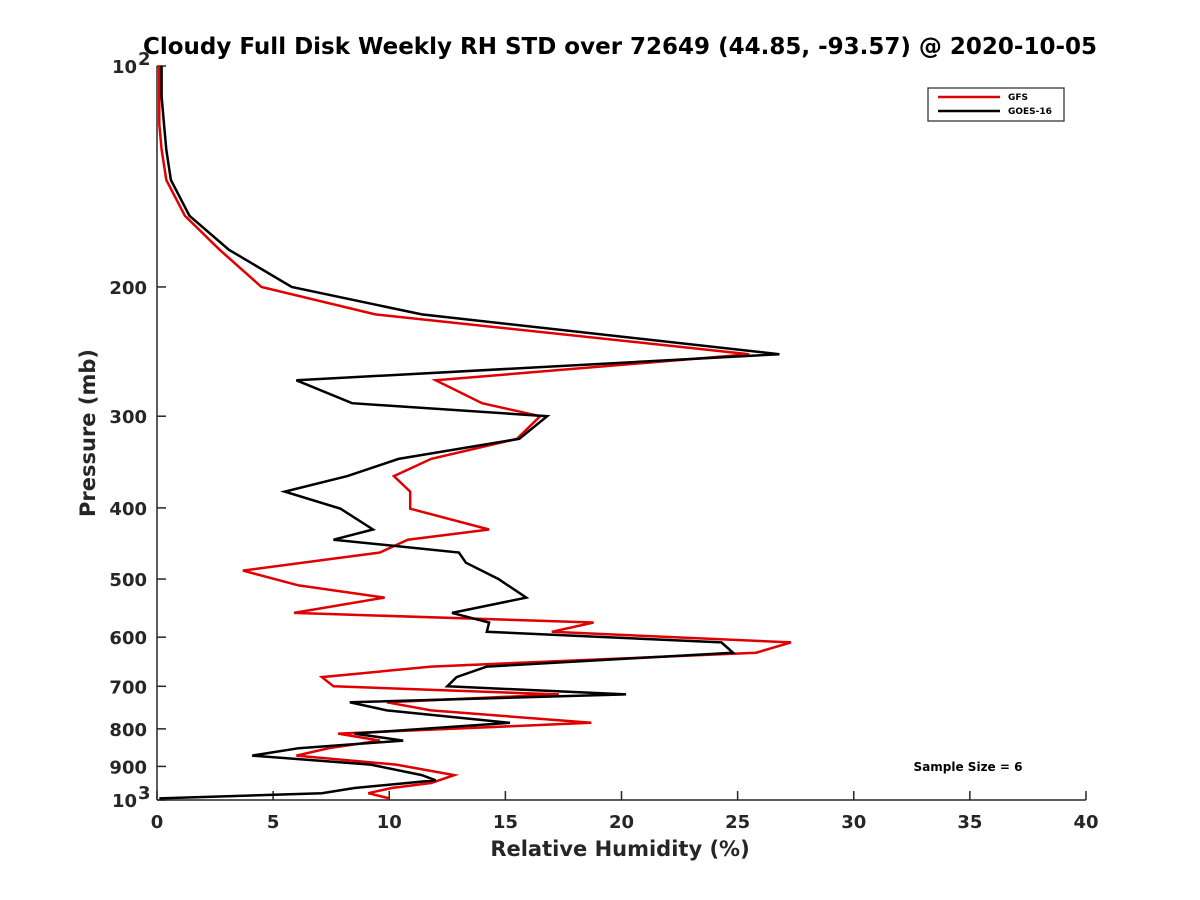  I want to click on y-axis-label: Pressure (mb), so click(88, 433).